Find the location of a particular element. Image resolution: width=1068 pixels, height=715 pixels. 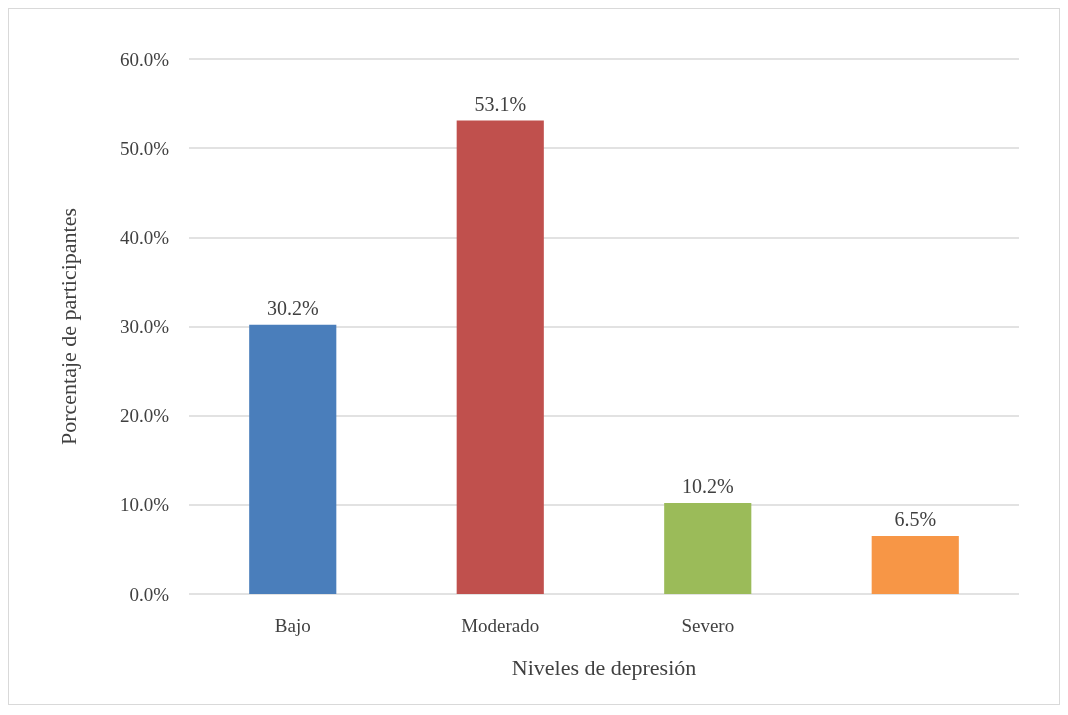

data-label: 53.1% is located at coordinates (500, 103).